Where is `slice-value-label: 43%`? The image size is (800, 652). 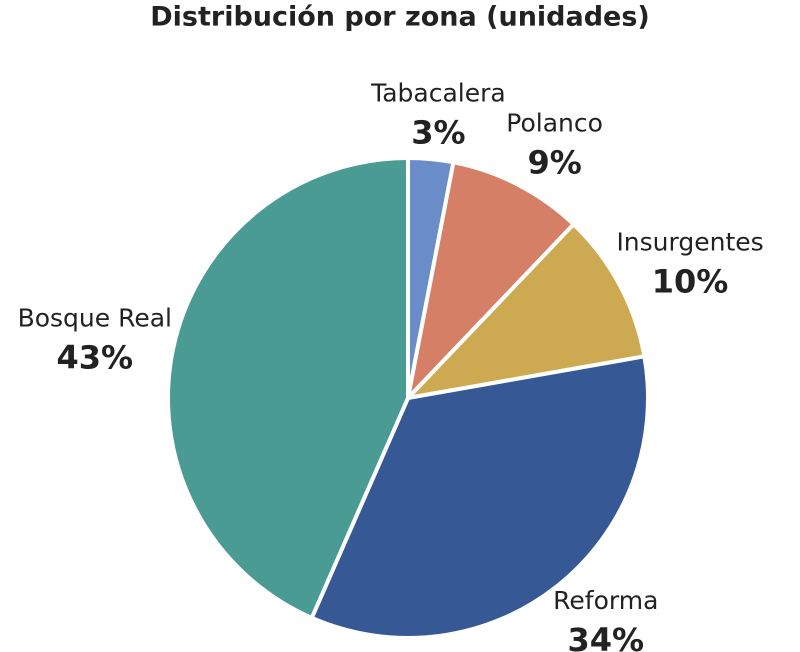 slice-value-label: 43% is located at coordinates (94, 358).